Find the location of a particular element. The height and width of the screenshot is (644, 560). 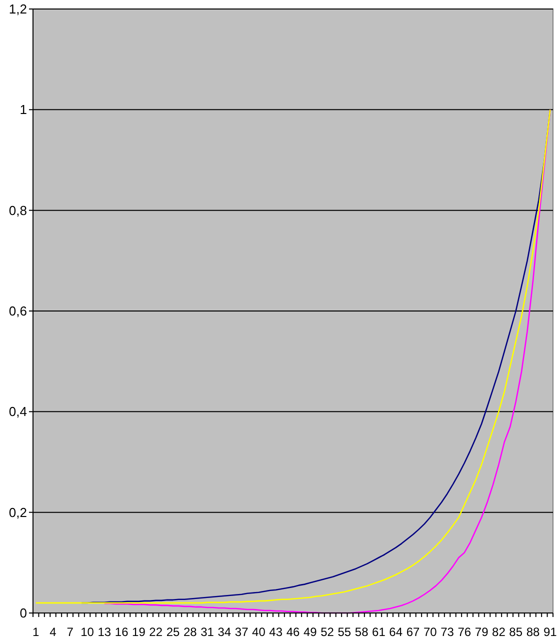

x-tick-label: 70 is located at coordinates (430, 632).